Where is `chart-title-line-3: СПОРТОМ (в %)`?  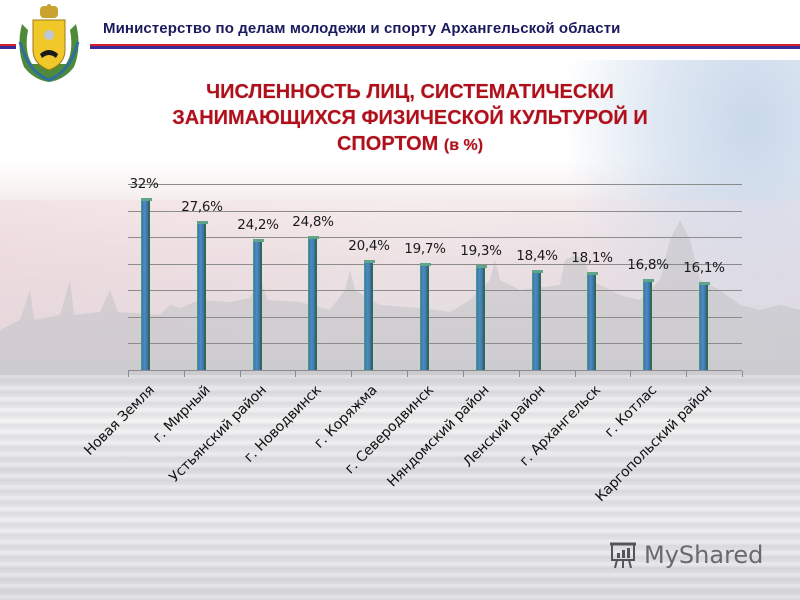 chart-title-line-3: СПОРТОМ (в %) is located at coordinates (410, 145).